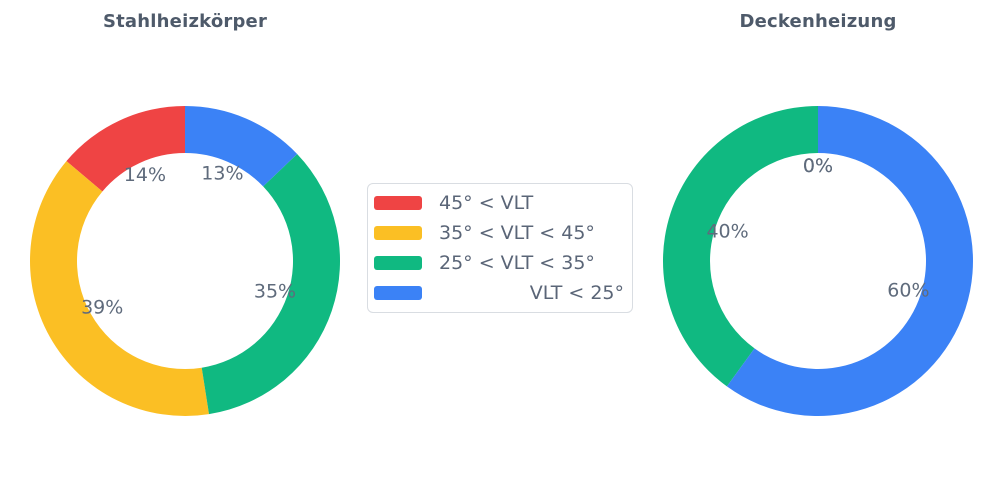  What do you see at coordinates (398, 203) in the screenshot?
I see `legend-swatch-red` at bounding box center [398, 203].